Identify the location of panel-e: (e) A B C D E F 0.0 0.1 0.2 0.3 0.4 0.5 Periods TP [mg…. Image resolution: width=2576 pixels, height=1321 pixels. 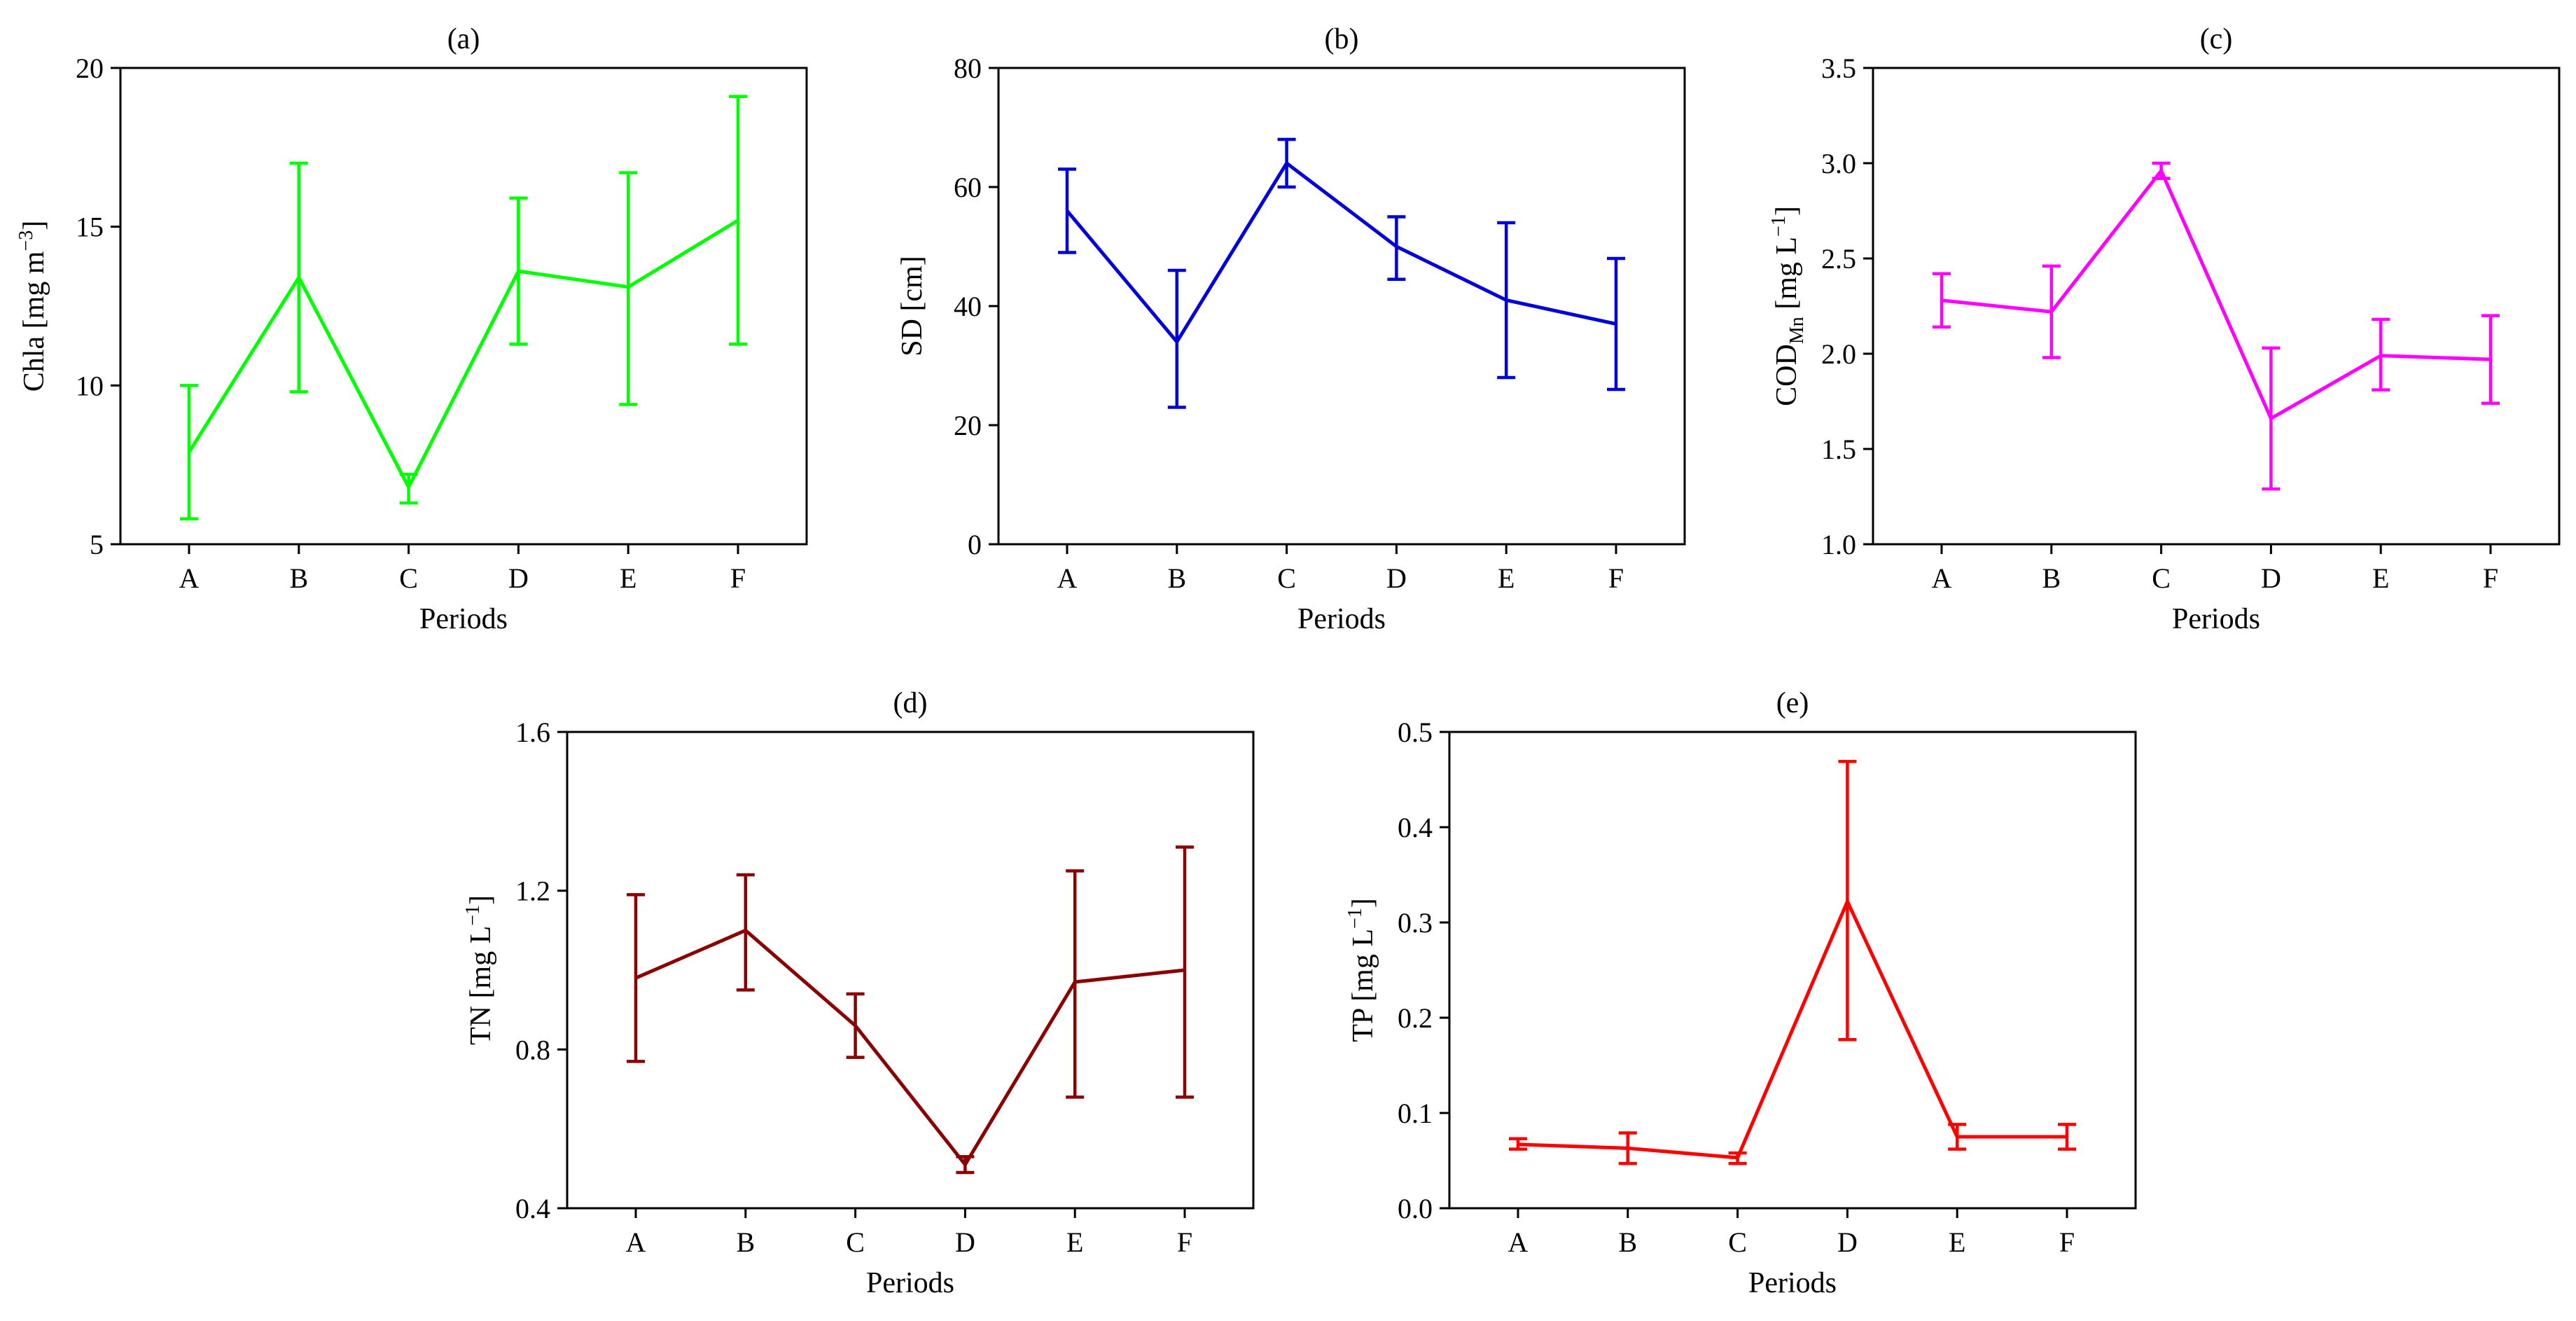
(1740, 993).